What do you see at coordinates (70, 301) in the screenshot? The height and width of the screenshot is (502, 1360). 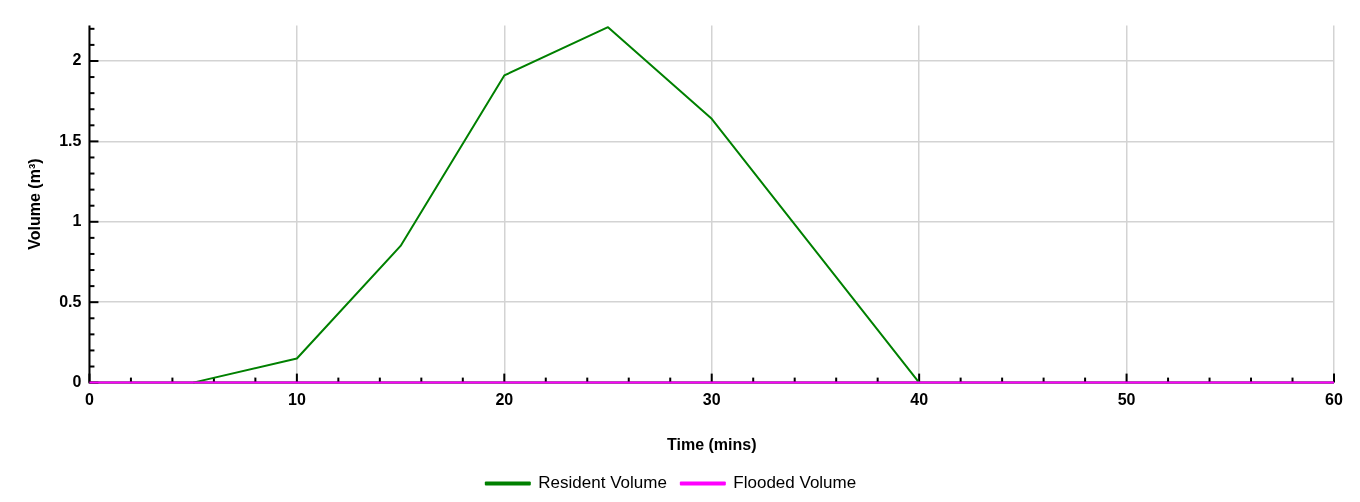 I see `y-tick-label: 0.5` at bounding box center [70, 301].